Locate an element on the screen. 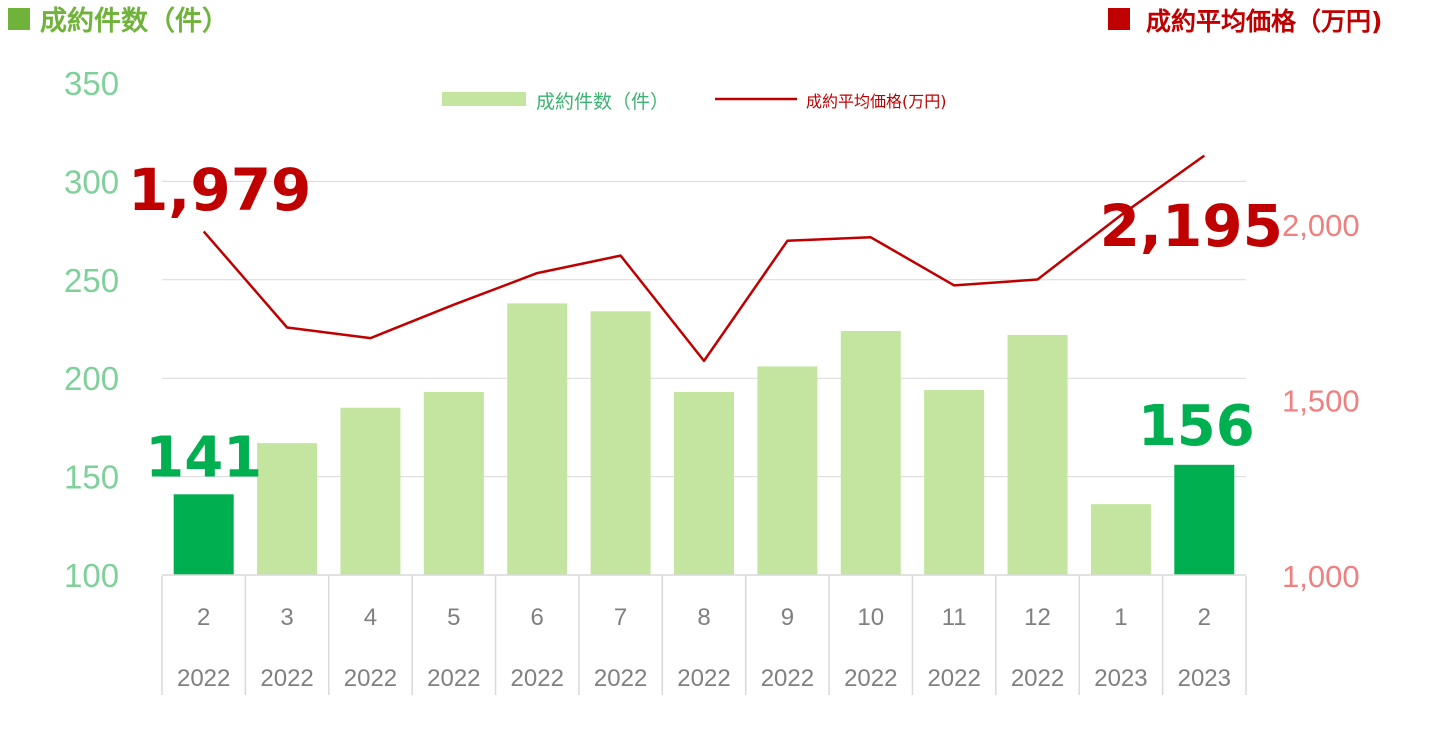 This screenshot has height=738, width=1440. right-title-marker is located at coordinates (1119, 19).